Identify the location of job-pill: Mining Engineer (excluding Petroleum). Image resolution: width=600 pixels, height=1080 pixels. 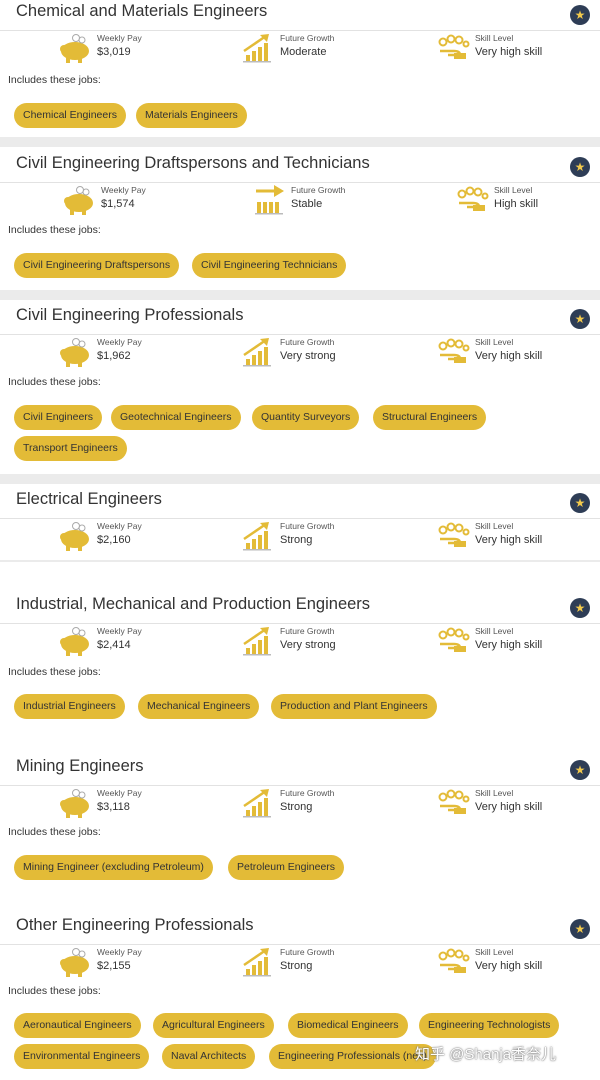
(113, 867).